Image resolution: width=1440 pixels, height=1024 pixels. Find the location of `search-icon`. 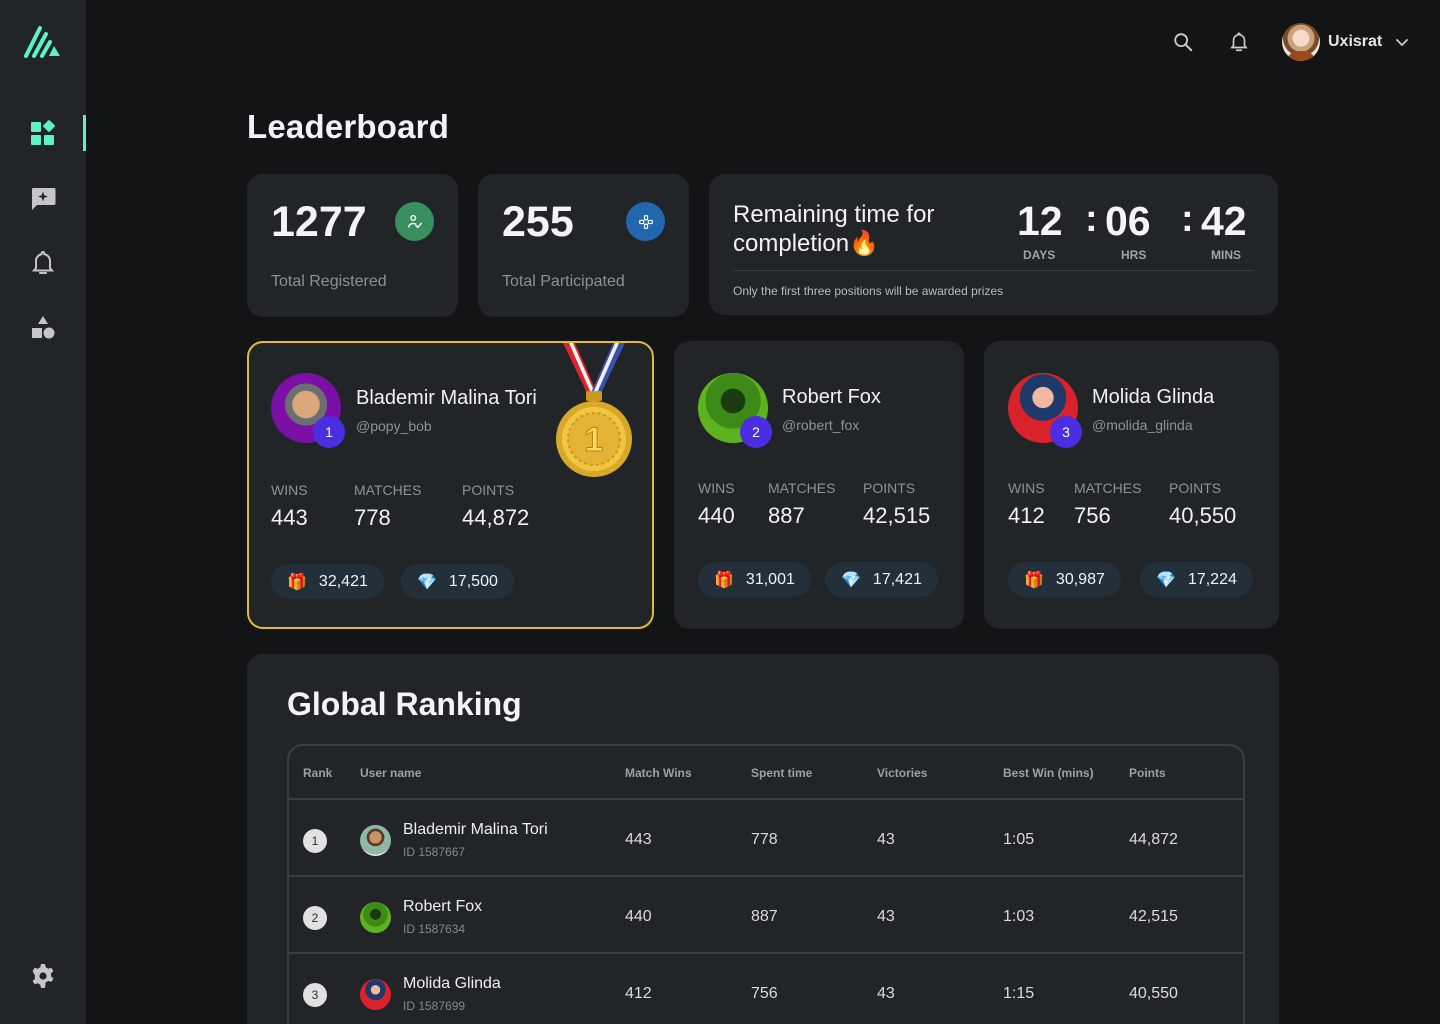

search-icon is located at coordinates (1183, 42).